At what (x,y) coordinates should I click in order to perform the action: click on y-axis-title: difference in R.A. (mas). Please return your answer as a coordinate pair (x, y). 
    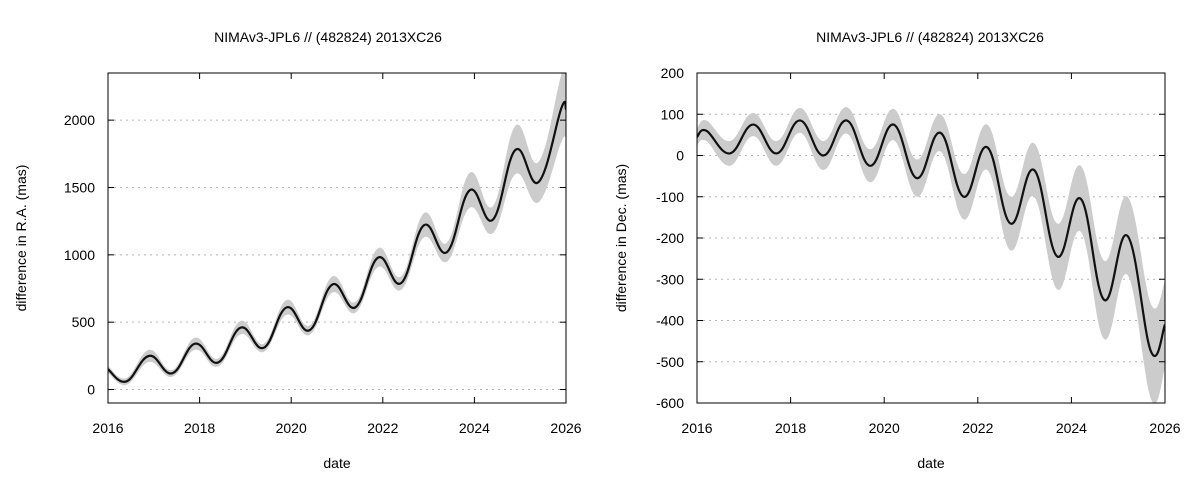
    Looking at the image, I should click on (21, 238).